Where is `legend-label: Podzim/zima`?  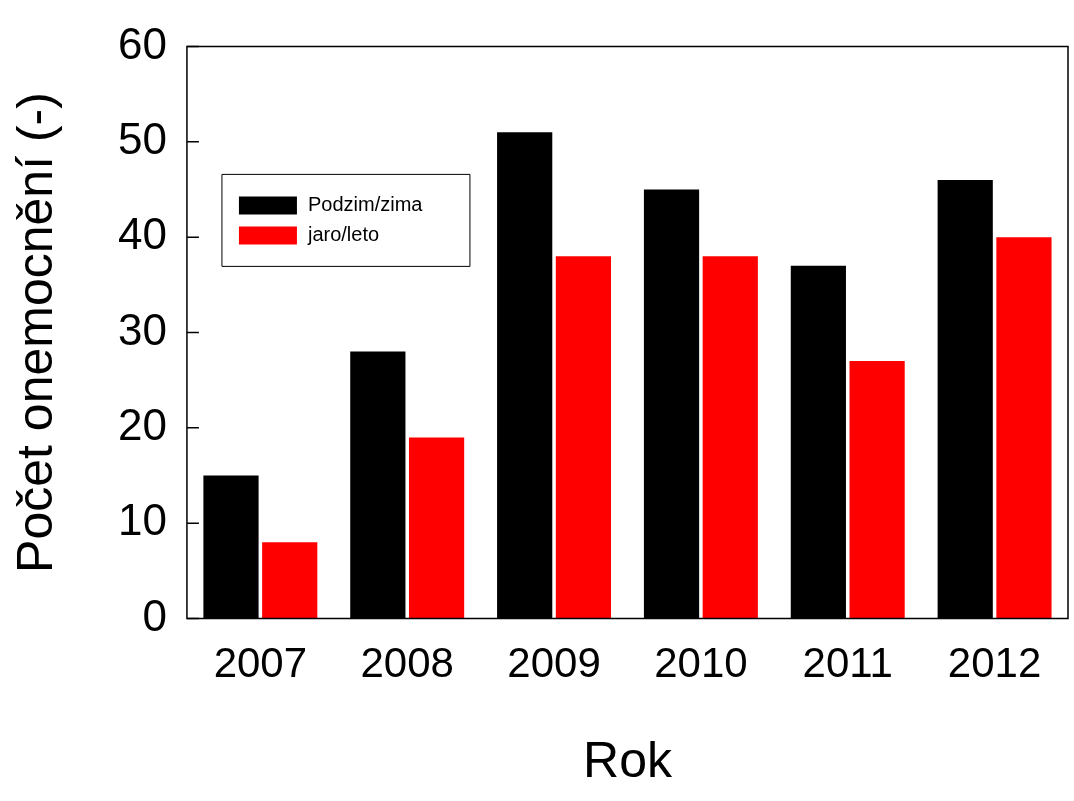
legend-label: Podzim/zima is located at coordinates (365, 203).